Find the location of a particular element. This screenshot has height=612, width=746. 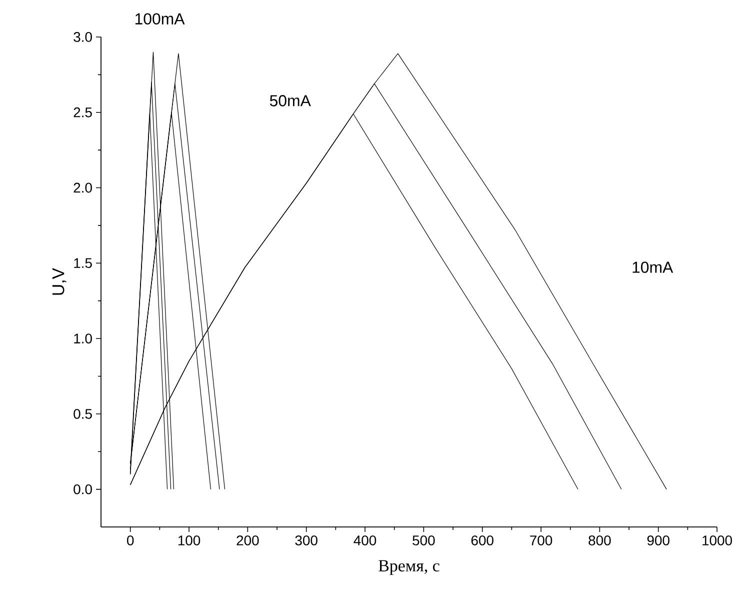

x-tick-label: 700 is located at coordinates (541, 540).